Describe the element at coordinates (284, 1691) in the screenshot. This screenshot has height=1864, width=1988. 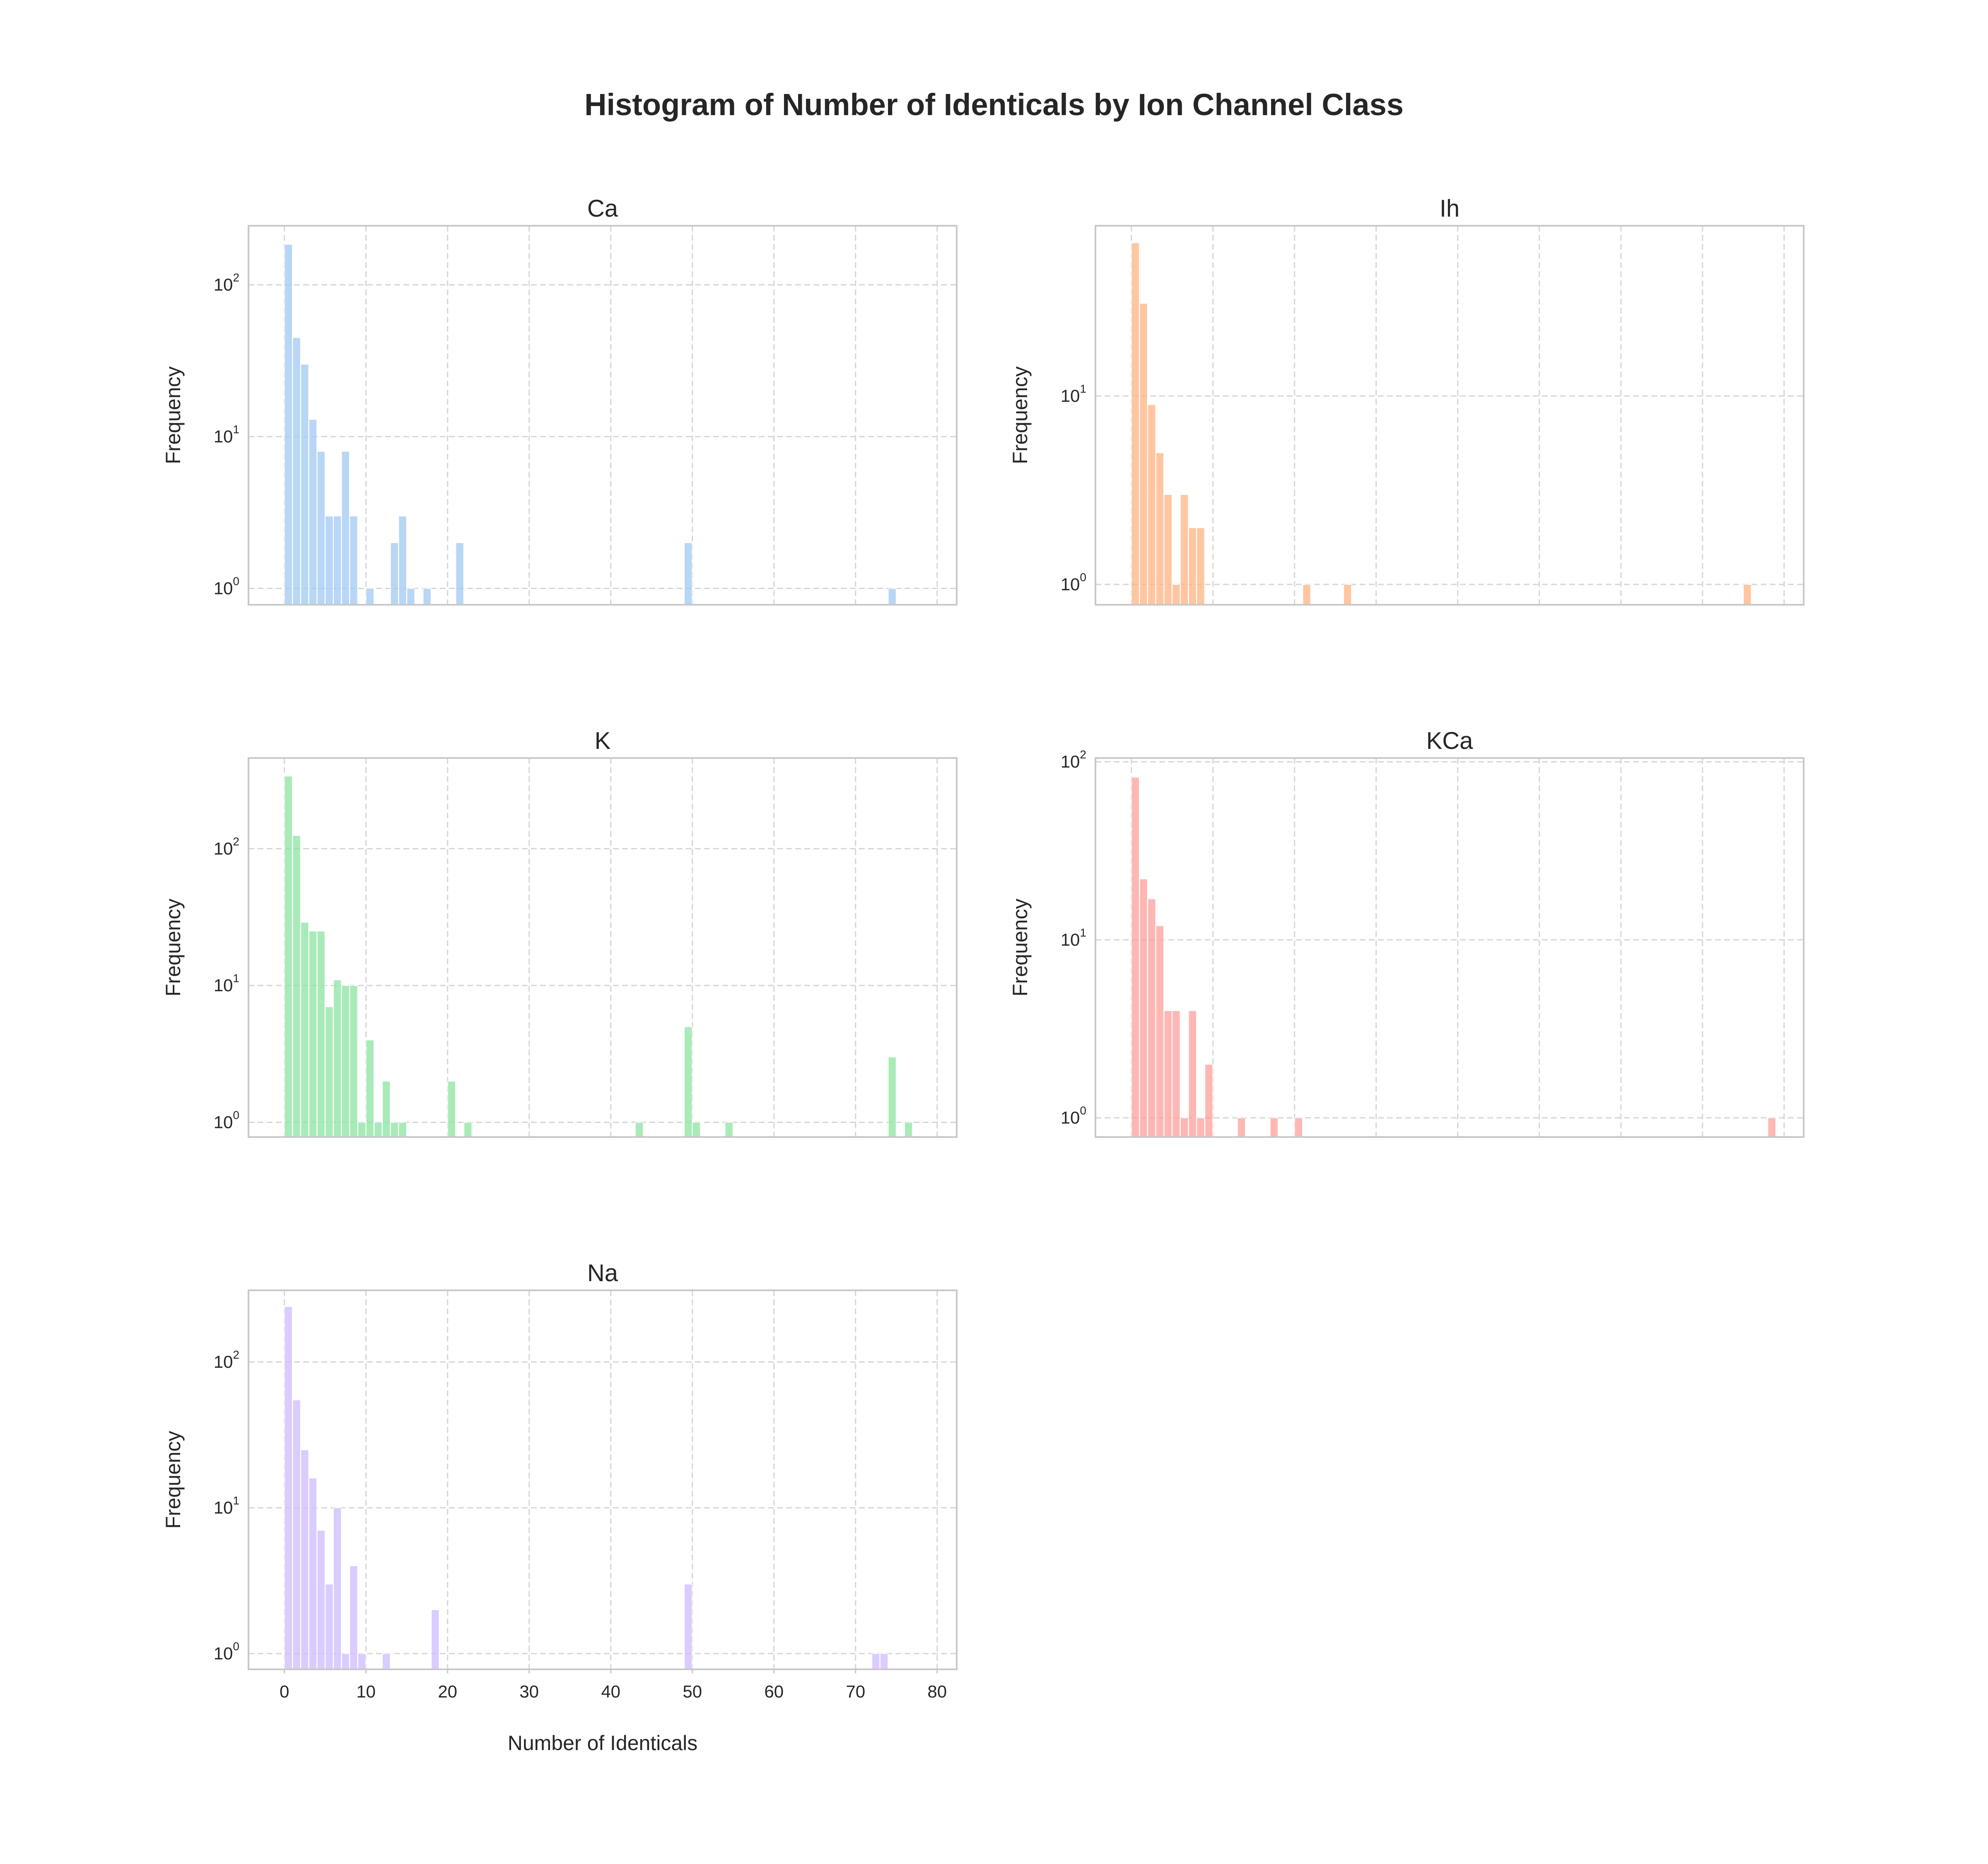
I see `x-tick-label: 0` at that location.